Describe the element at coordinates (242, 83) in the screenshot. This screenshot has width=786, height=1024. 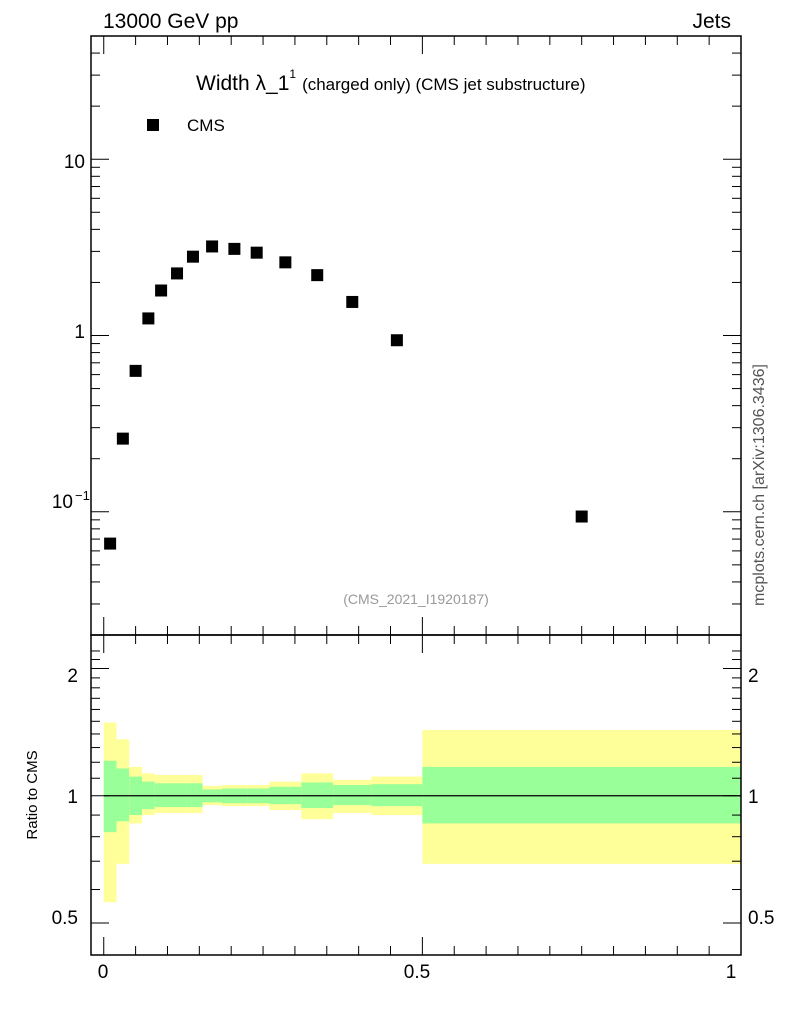
I see `title-main: Width λ_1` at that location.